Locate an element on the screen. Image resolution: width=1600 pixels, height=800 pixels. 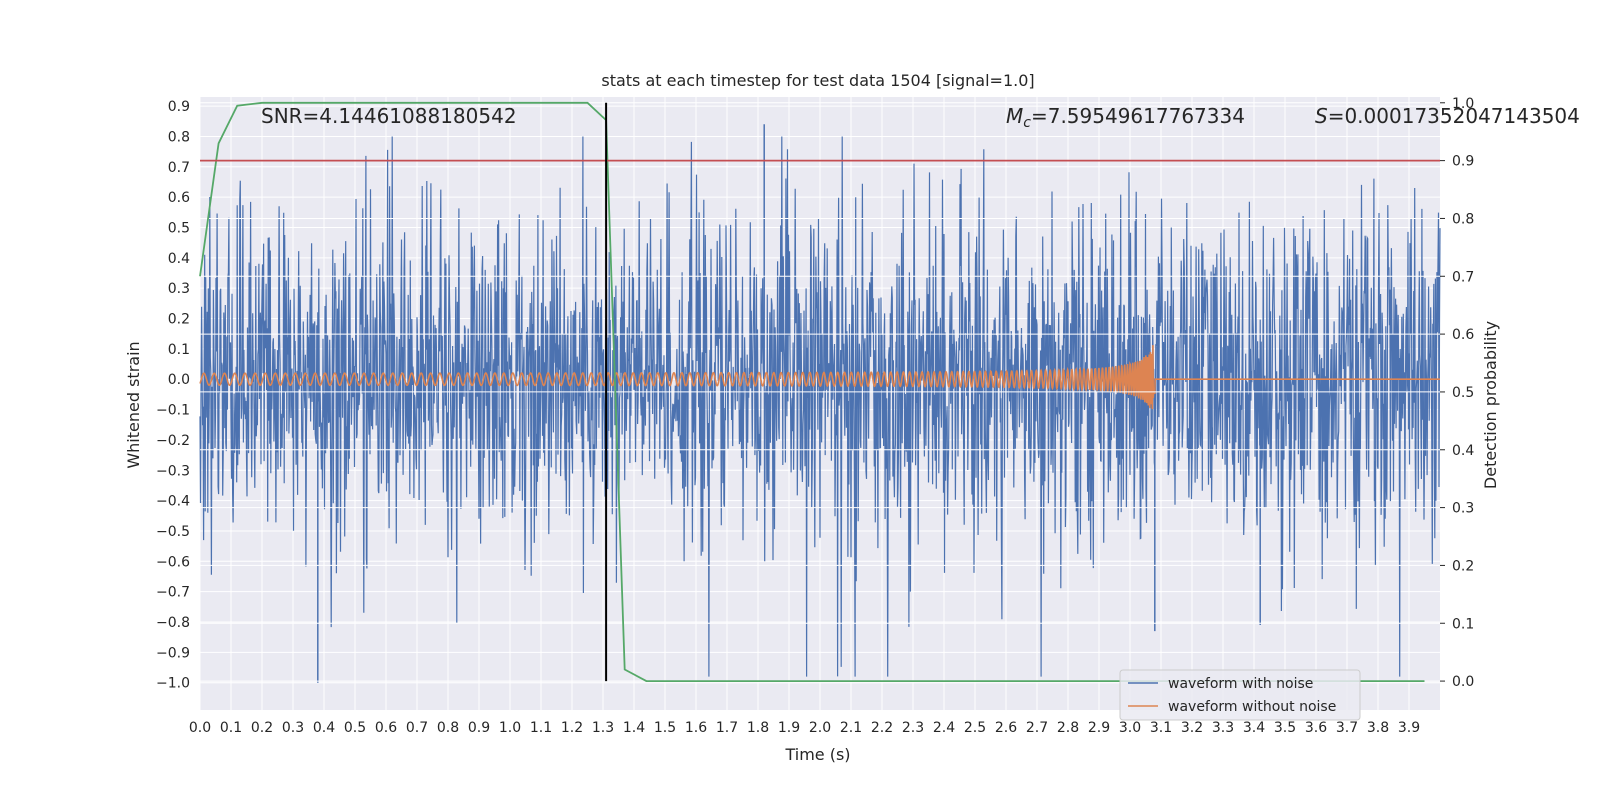
x-tick-label: 2.7 is located at coordinates (1037, 728).